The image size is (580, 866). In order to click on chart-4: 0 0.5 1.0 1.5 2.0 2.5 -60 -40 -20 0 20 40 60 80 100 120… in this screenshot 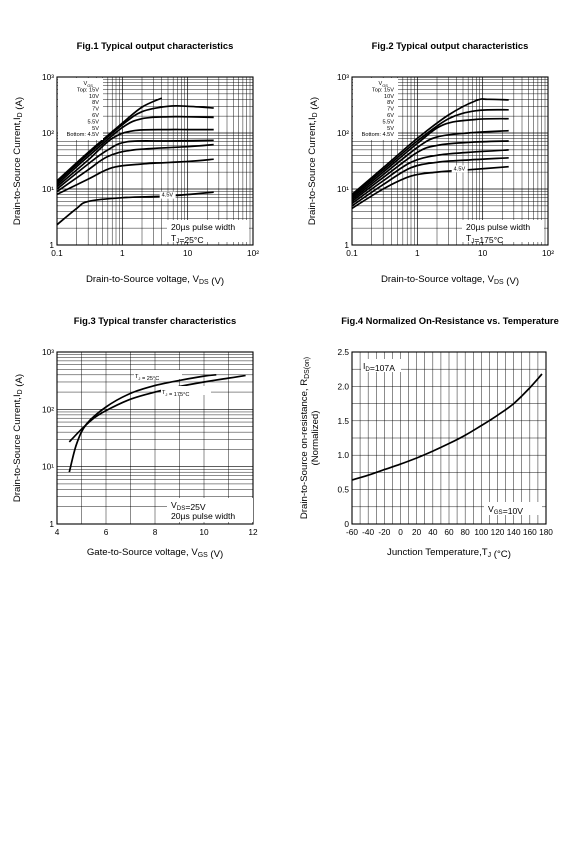, I will do `click(429, 437)`.